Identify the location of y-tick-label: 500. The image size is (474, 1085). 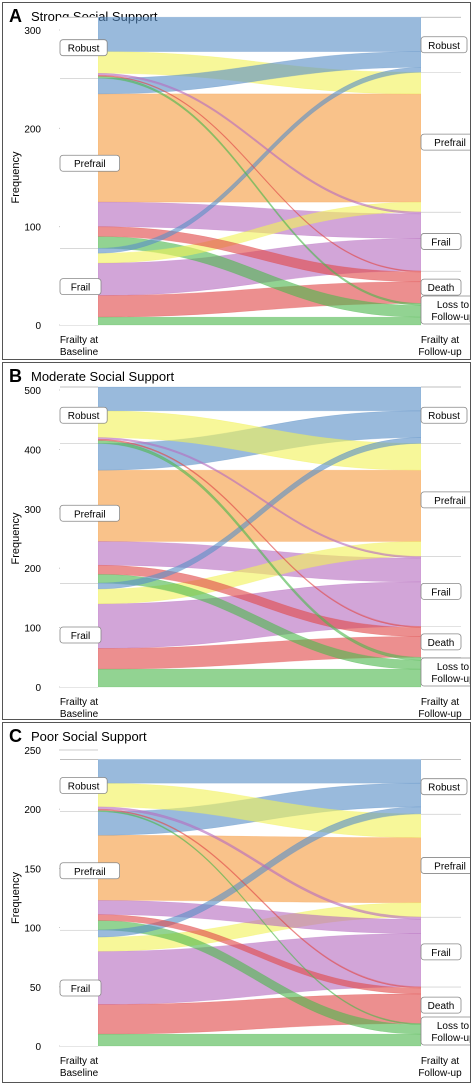
(32, 391).